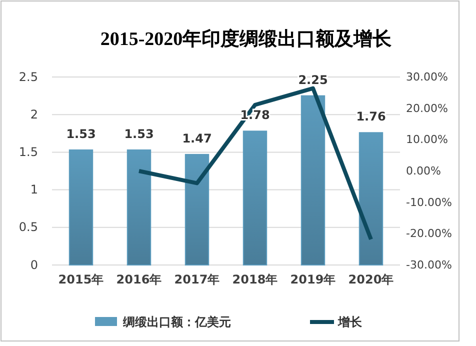  Describe the element at coordinates (255, 279) in the screenshot. I see `x-tick-label: 2018年` at that location.